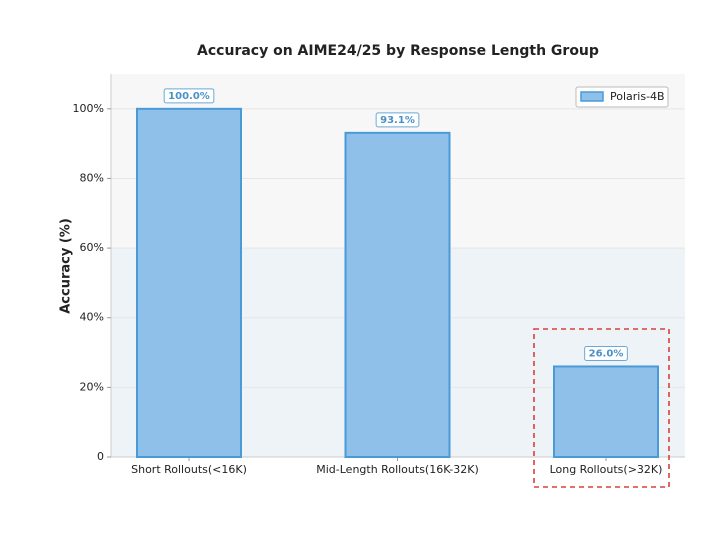  I want to click on y-tick-label: 60%, so click(92, 247).